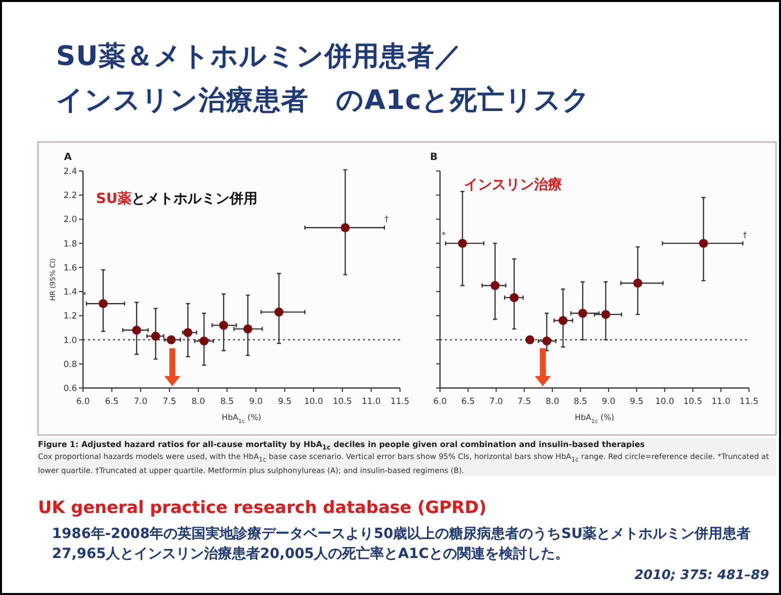 This screenshot has height=595, width=781. I want to click on y-tick-label: 1.4, so click(70, 293).